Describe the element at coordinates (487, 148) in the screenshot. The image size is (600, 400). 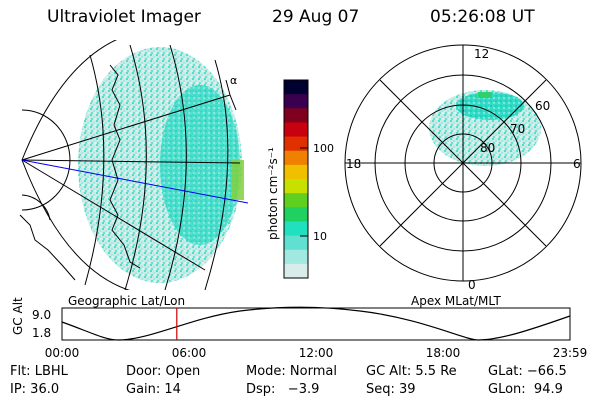
I see `mlat-label-80: 80` at that location.